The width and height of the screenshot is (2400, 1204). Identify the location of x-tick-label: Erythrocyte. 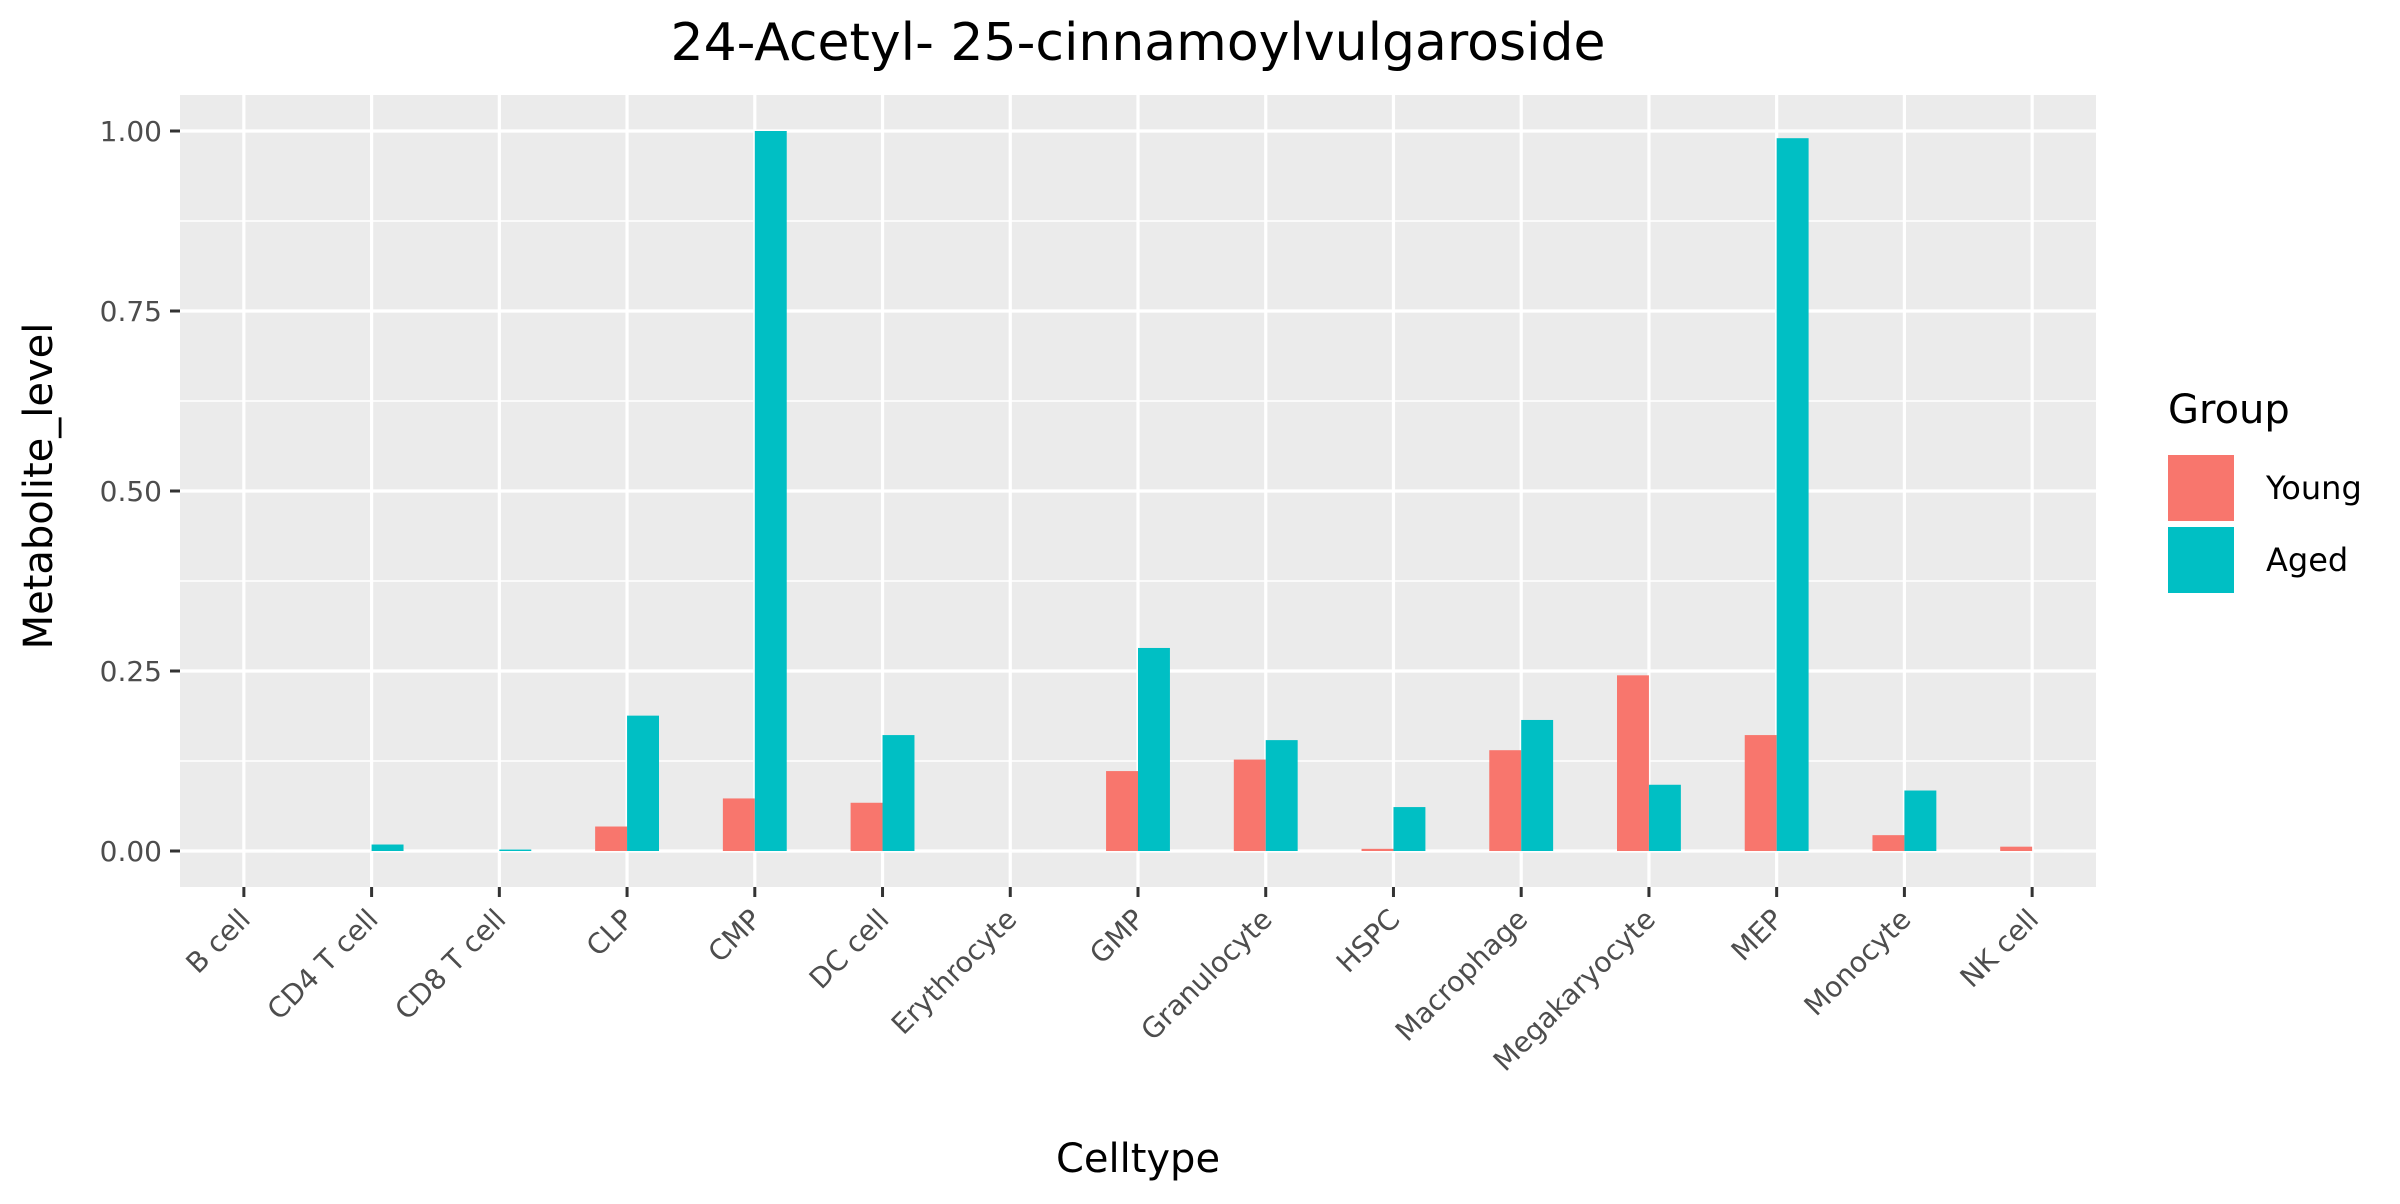
(954, 972).